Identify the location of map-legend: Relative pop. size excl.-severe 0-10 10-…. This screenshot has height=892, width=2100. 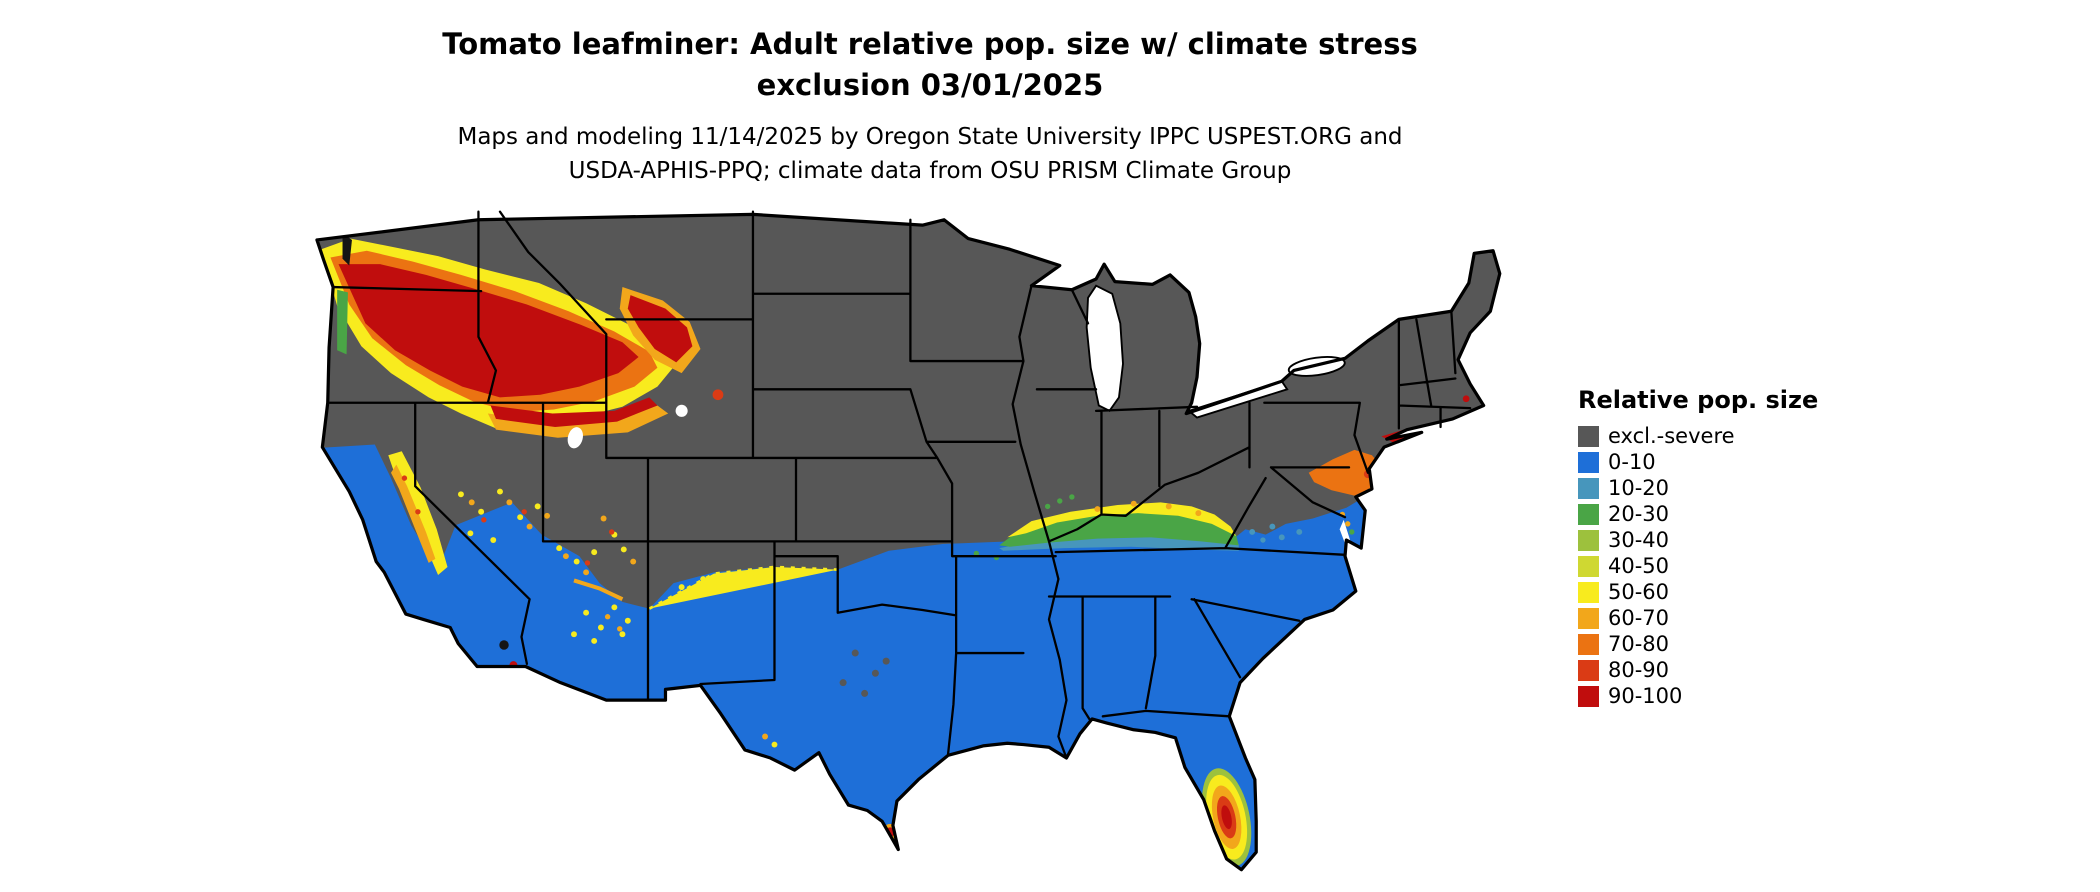
(1698, 549).